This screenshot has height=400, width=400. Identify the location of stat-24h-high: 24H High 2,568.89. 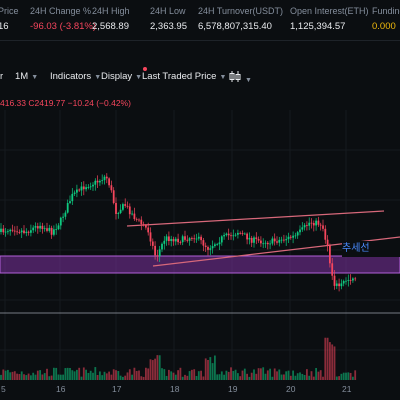
(111, 19).